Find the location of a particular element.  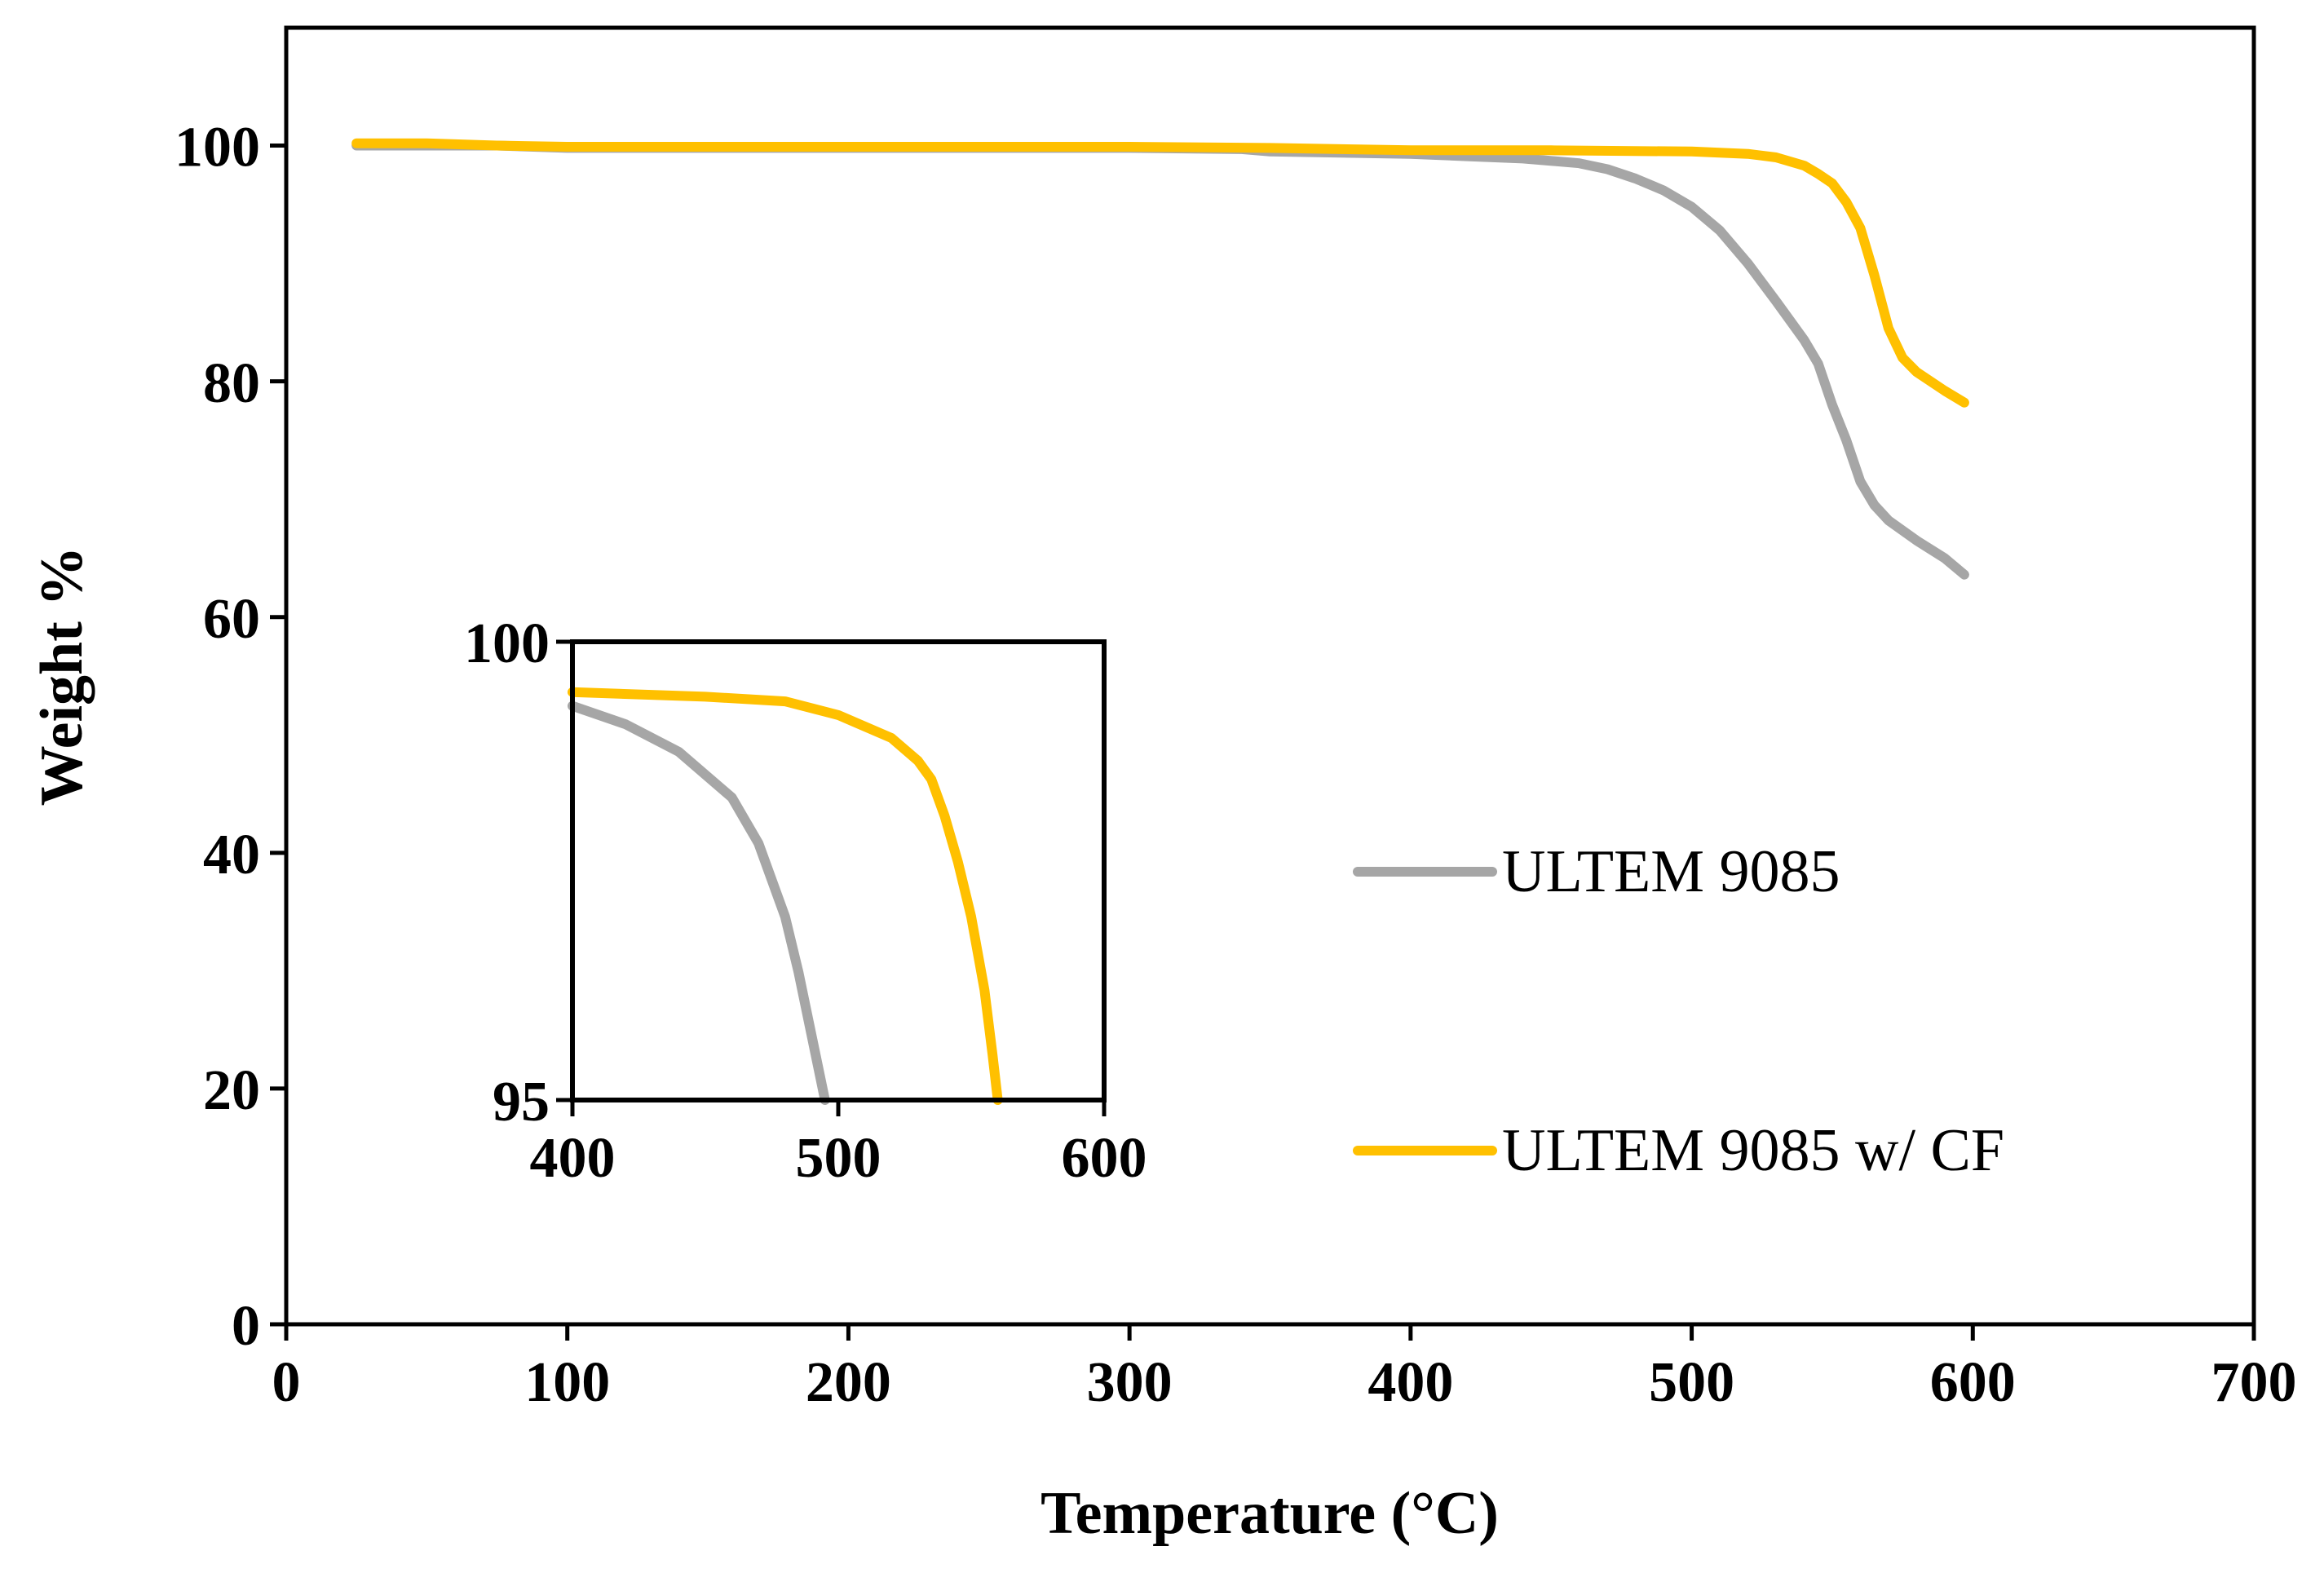

main-x-tick-label: 400 is located at coordinates (1410, 1382).